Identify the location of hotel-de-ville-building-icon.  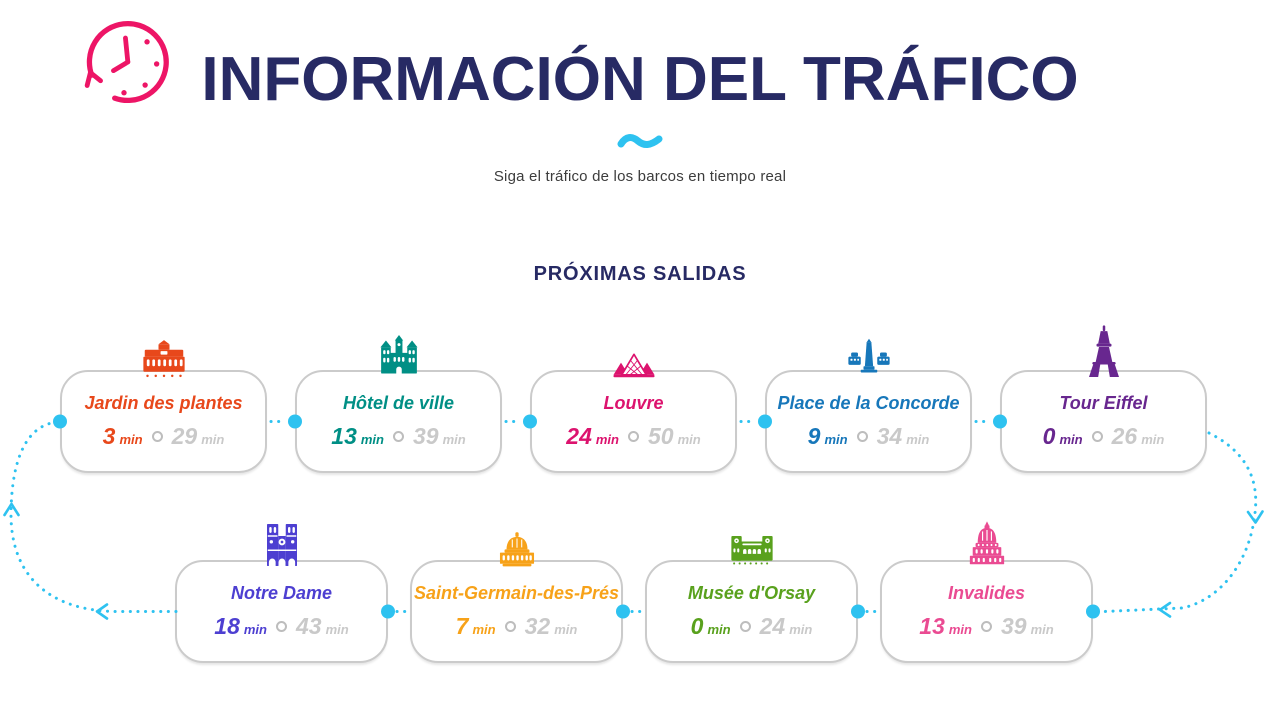
(399, 357).